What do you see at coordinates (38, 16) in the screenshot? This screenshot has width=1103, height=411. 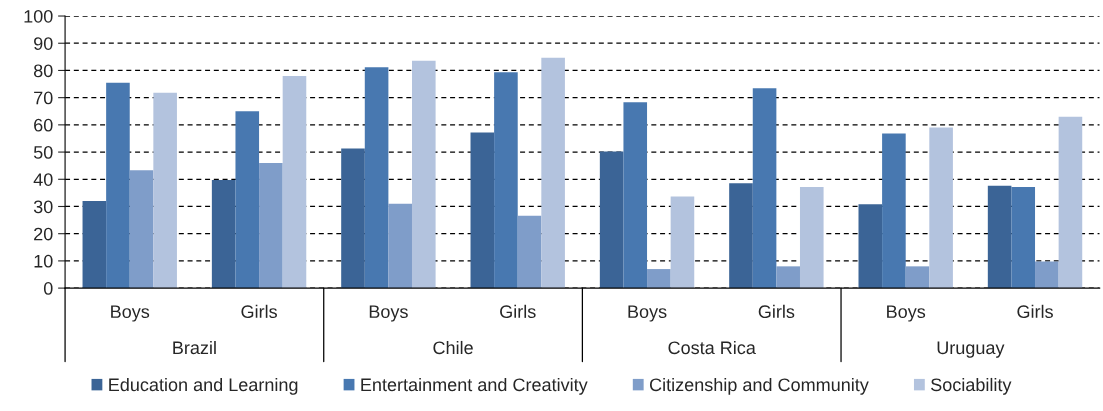 I see `y-tick-label: 100` at bounding box center [38, 16].